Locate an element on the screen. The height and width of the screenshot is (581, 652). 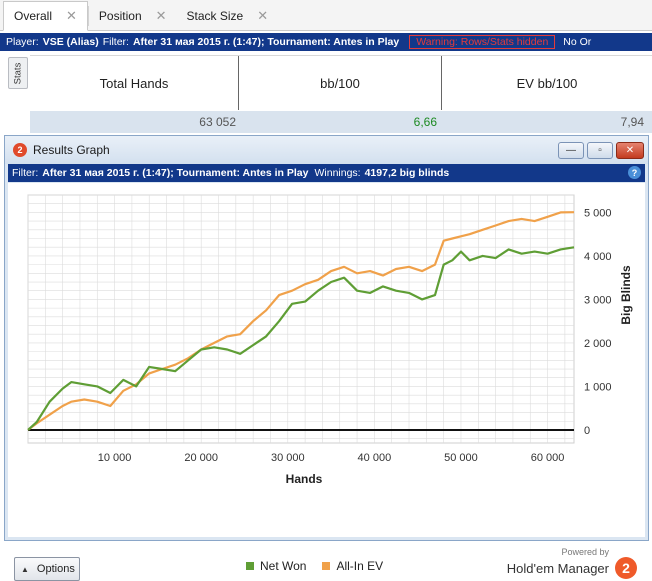
hm2-logo-icon: 2 is located at coordinates (20, 150).